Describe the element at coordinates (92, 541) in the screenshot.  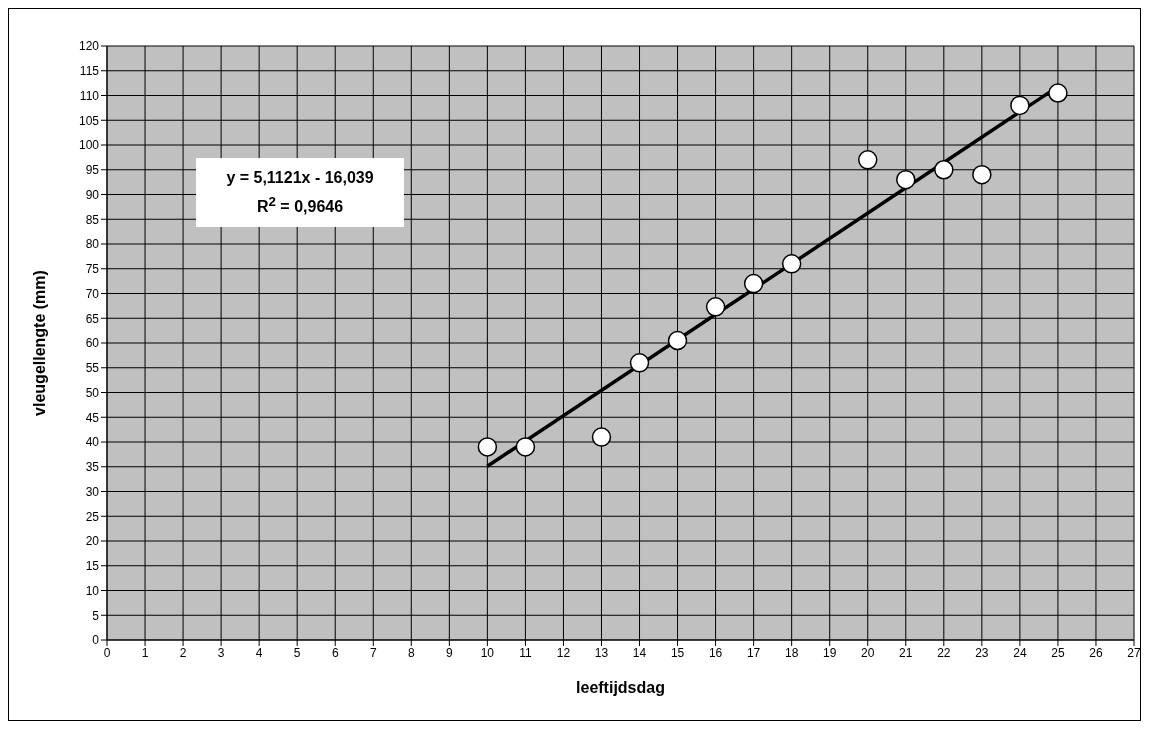
I see `y-tick-label: 20` at that location.